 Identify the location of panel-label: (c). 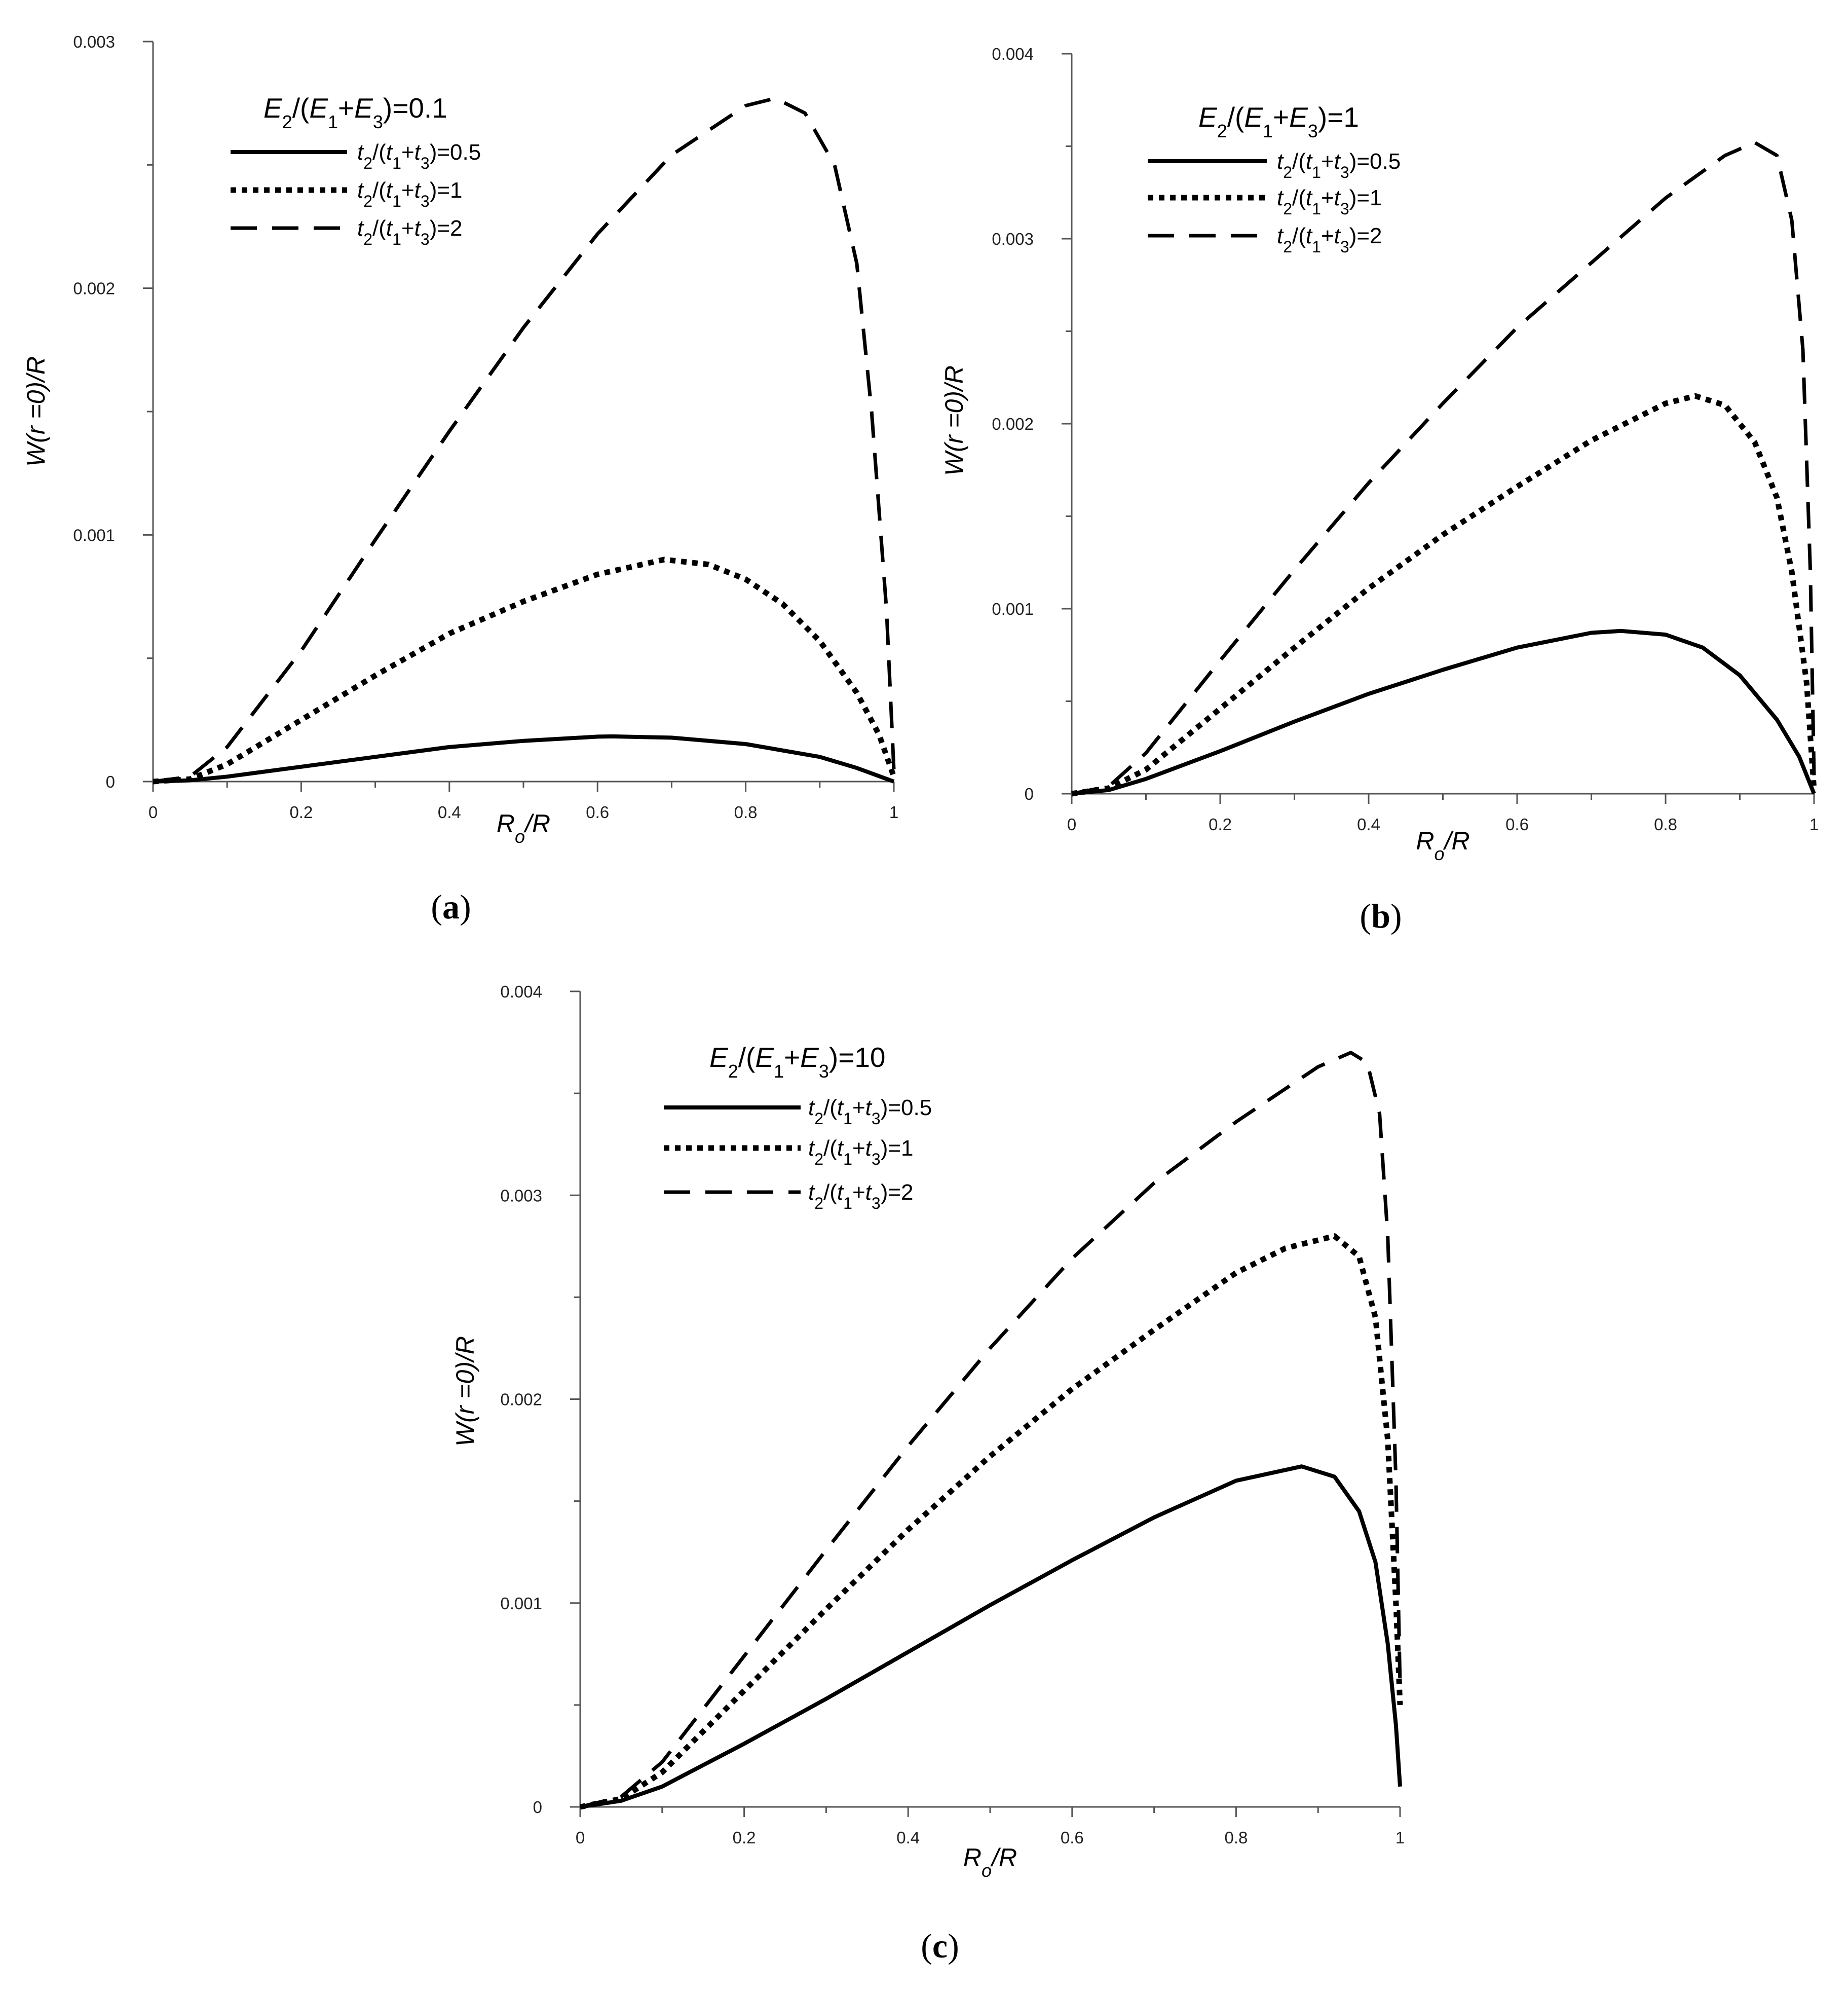
(940, 1946).